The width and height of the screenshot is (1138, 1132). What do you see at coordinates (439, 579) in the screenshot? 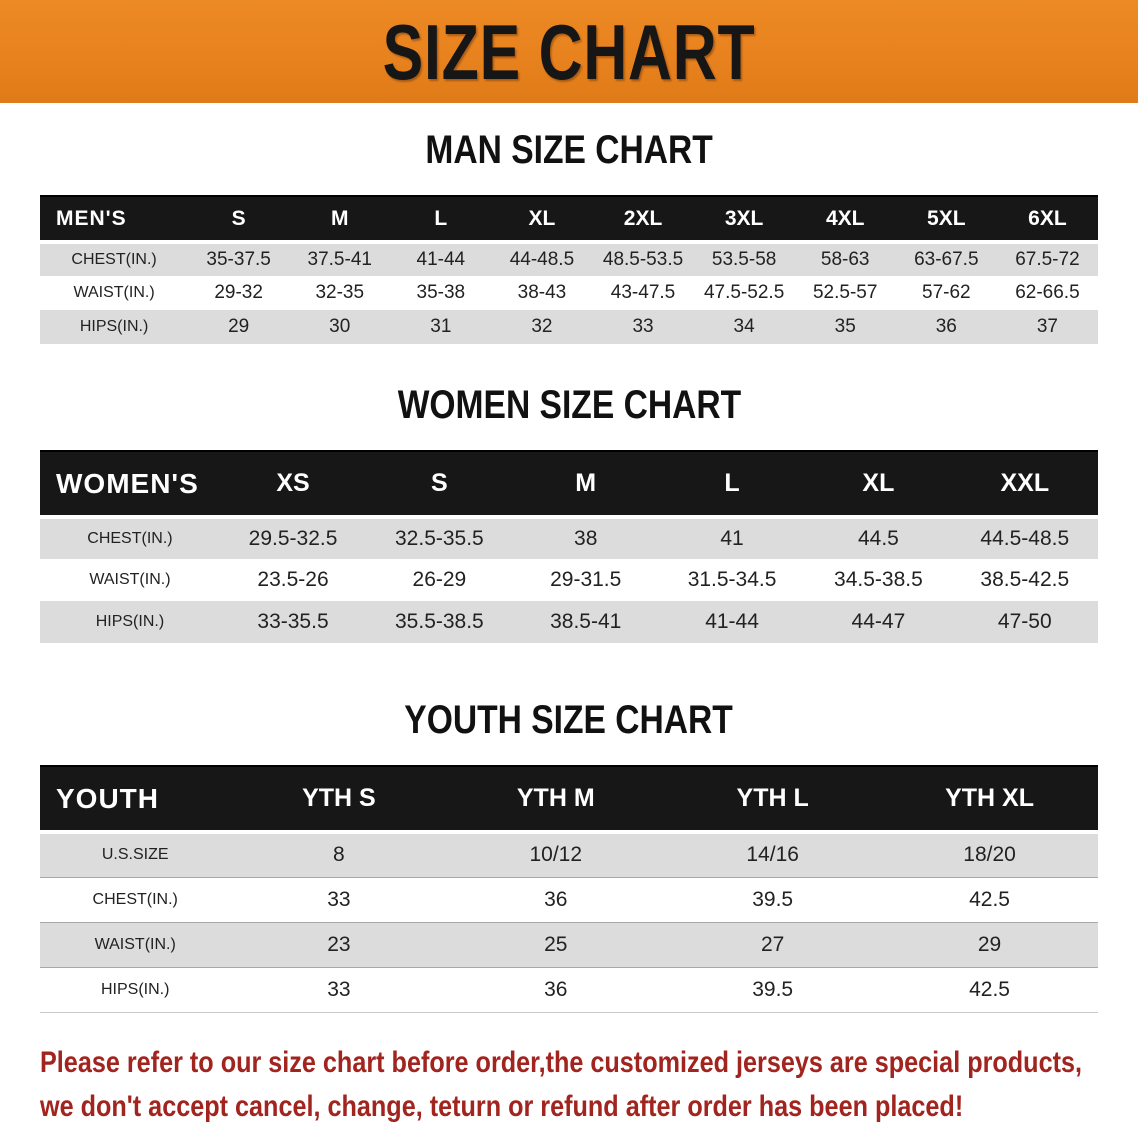
I see `size-value-cell: 26-29` at bounding box center [439, 579].